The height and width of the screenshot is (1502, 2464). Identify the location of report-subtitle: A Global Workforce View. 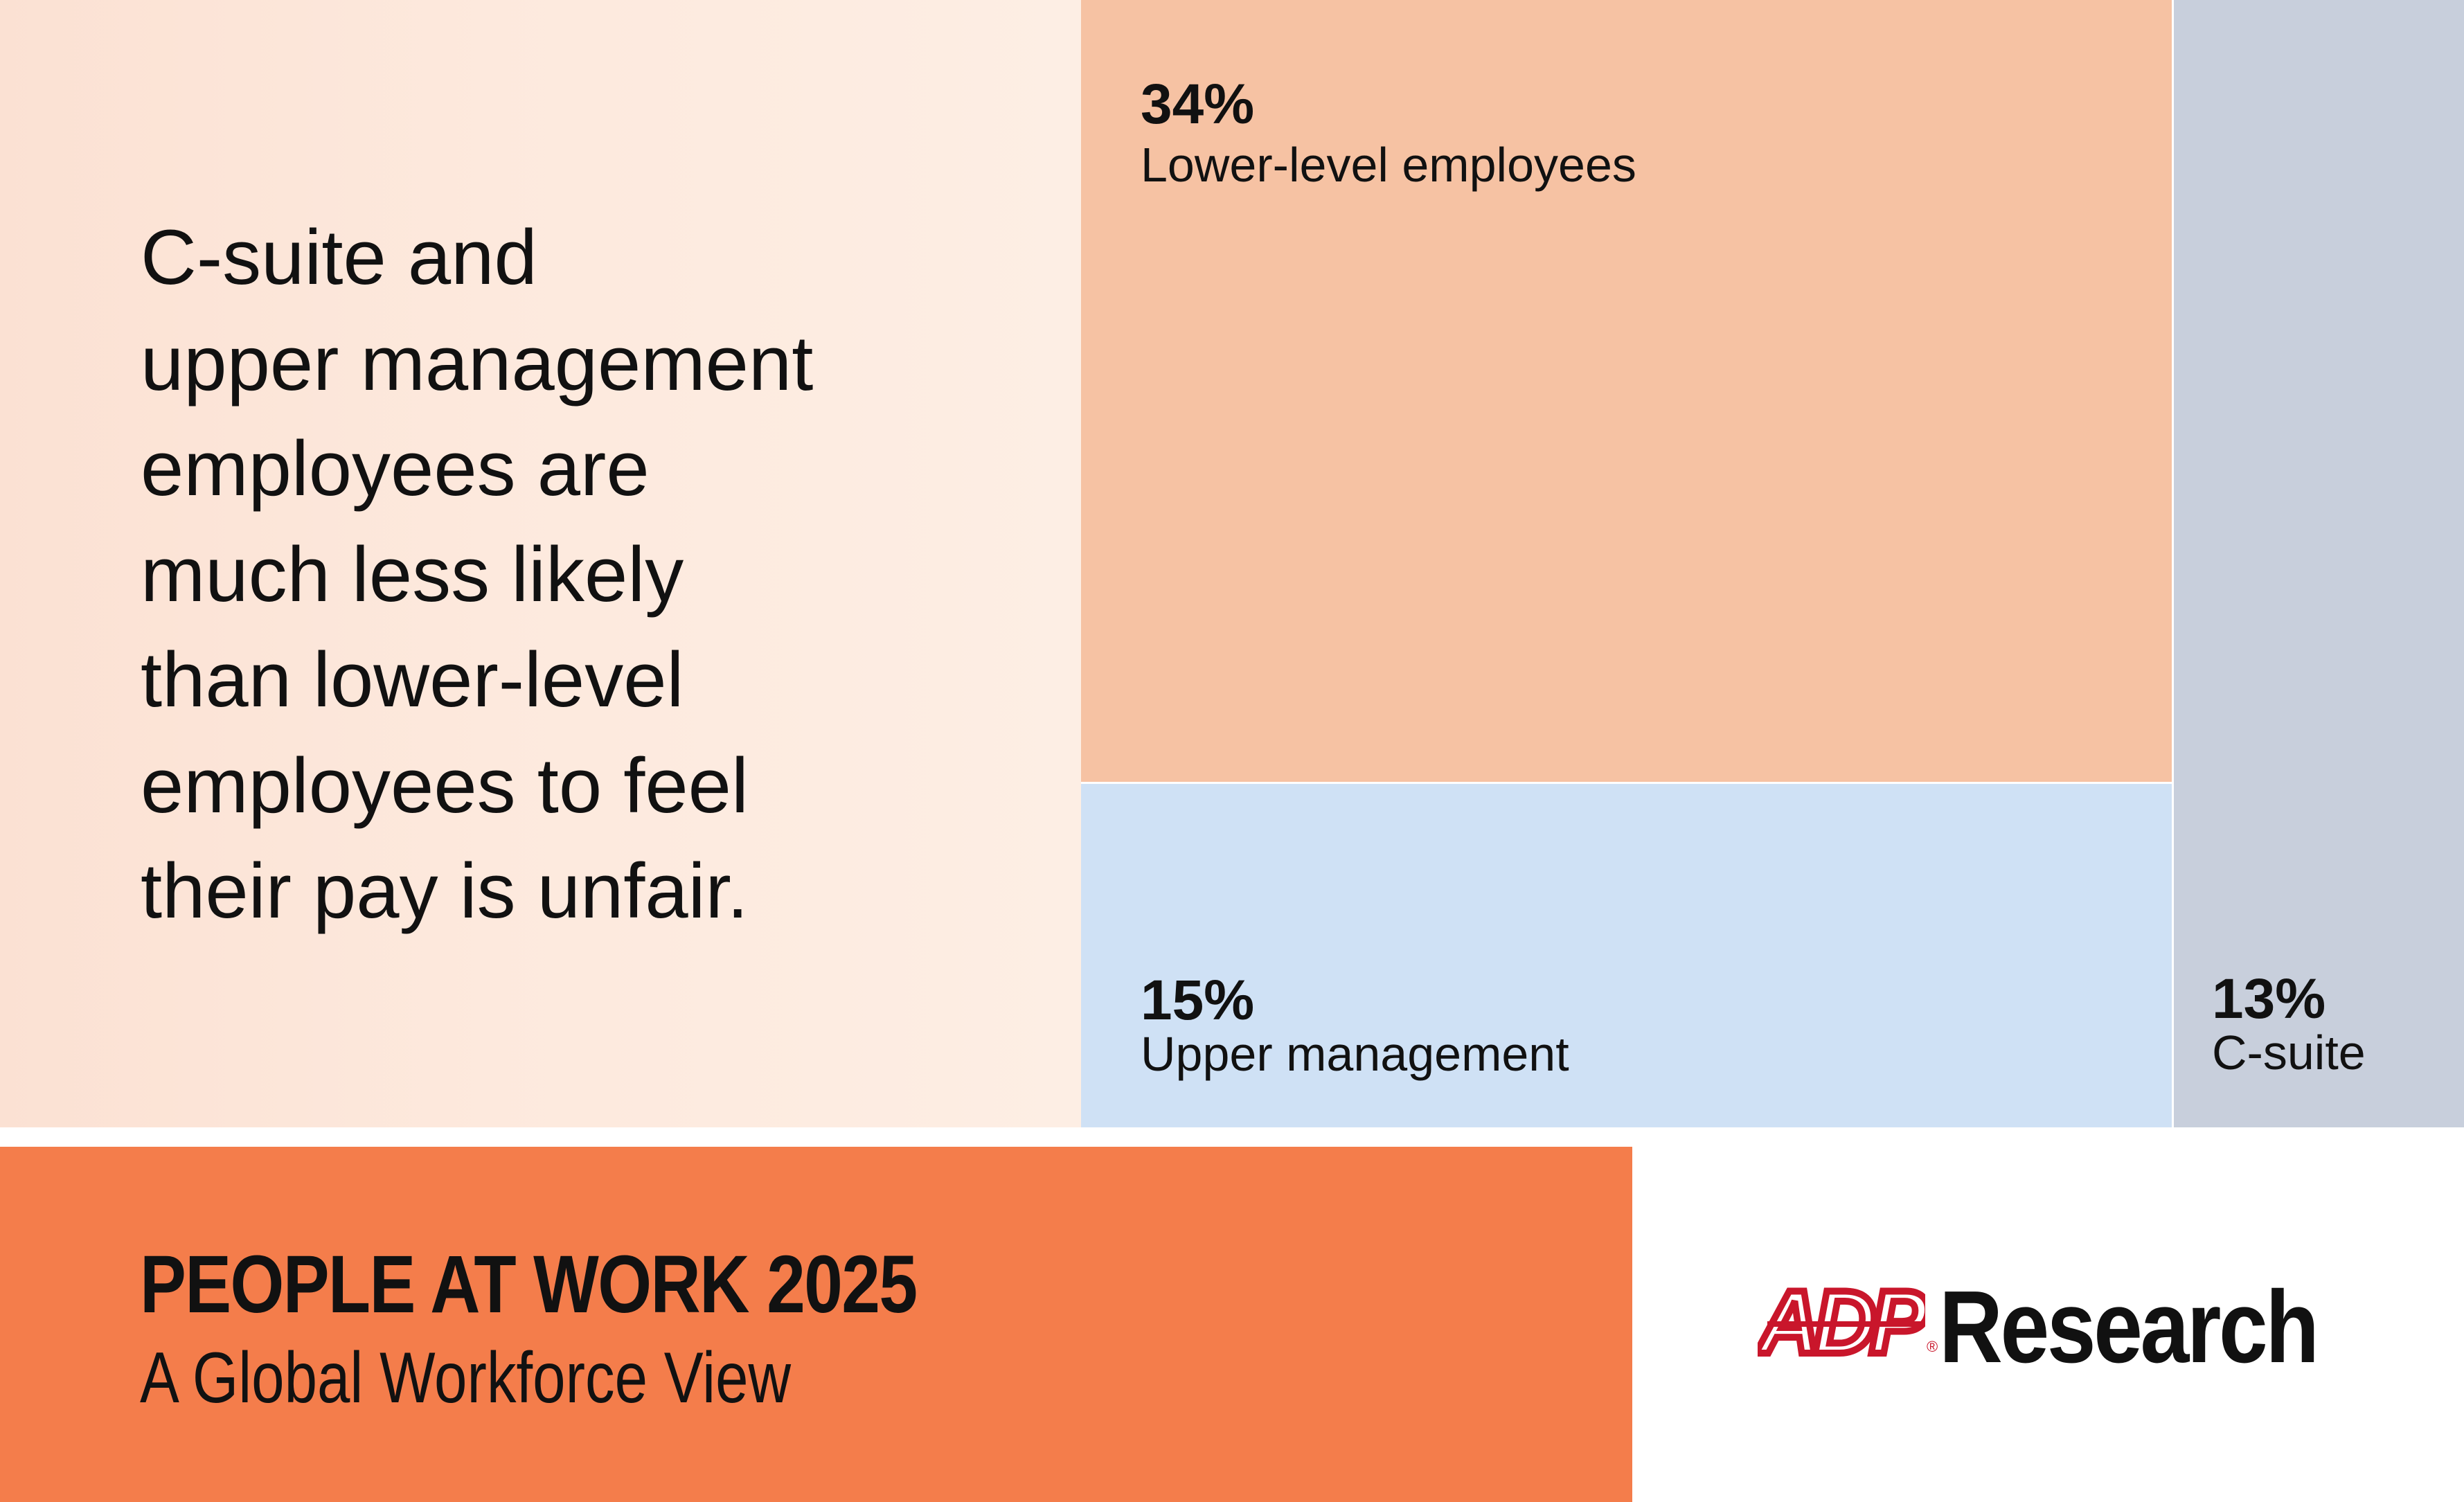
(466, 1378).